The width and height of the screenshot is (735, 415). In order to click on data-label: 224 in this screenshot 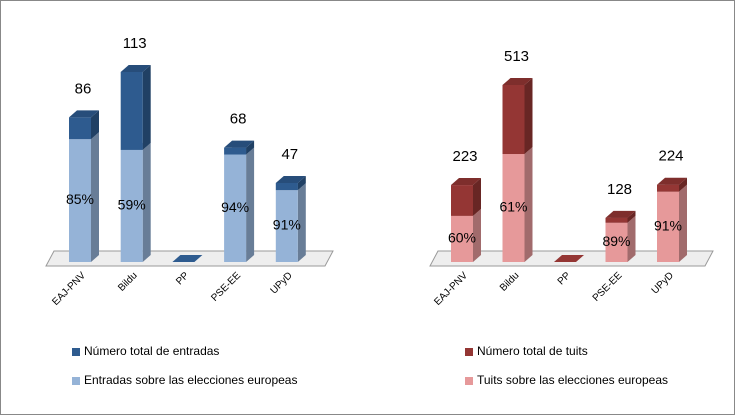, I will do `click(670, 156)`.